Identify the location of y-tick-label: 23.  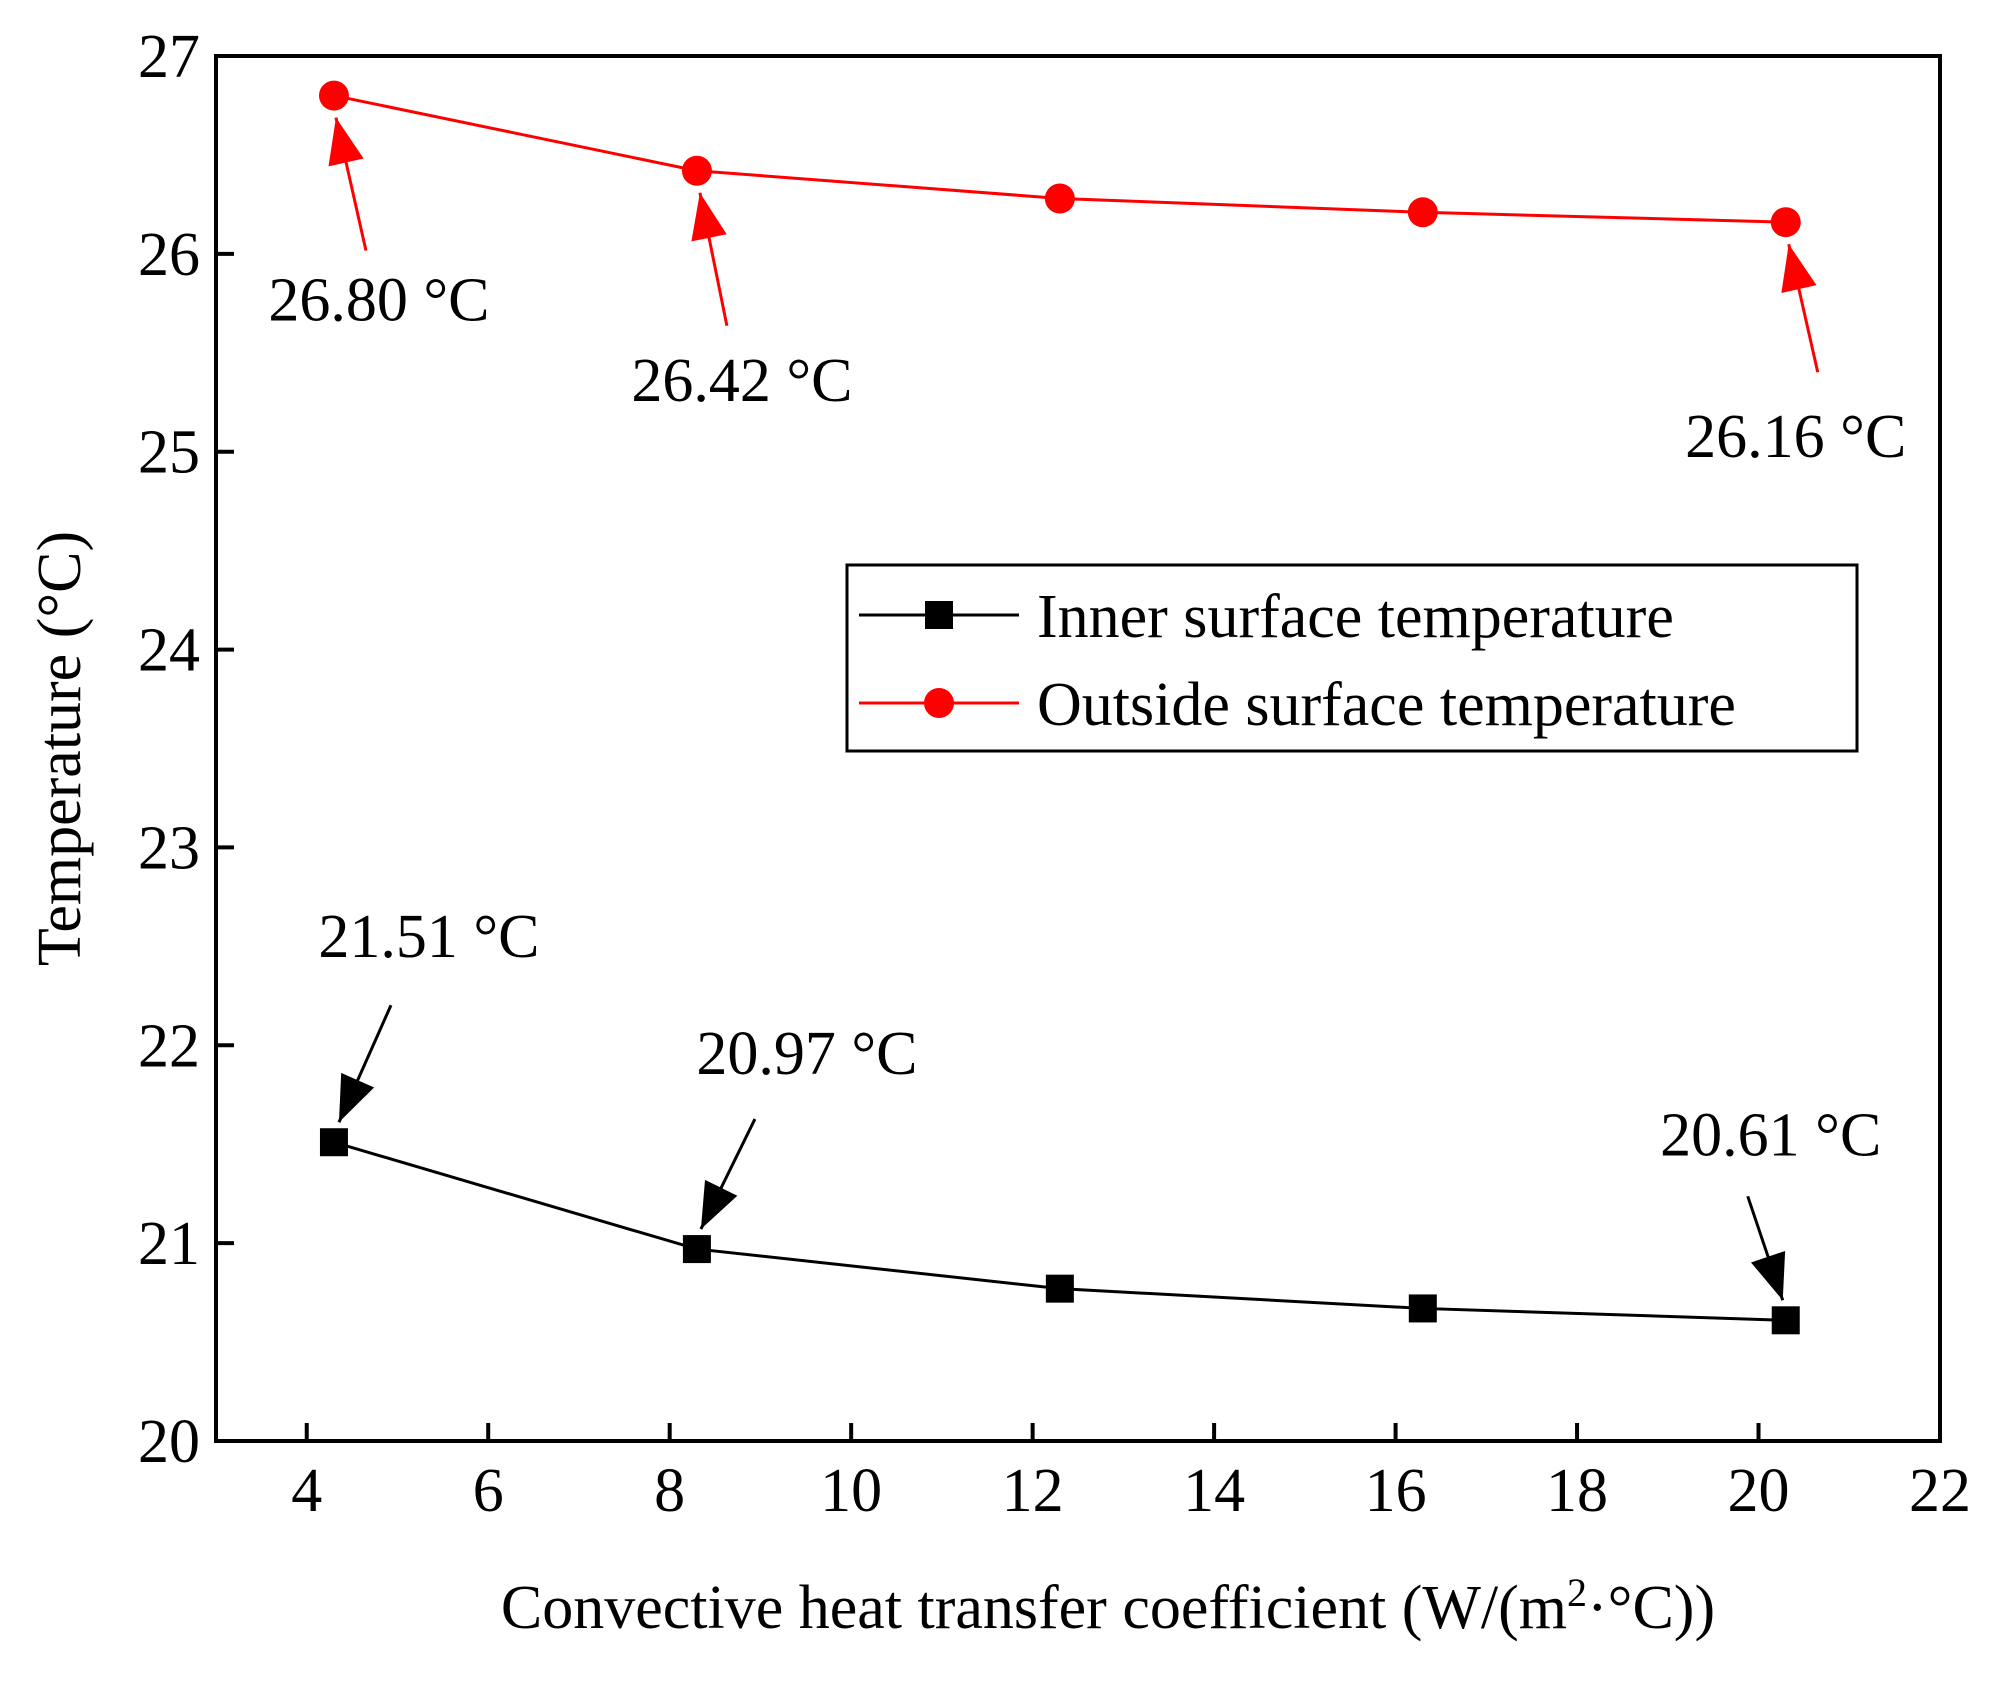
(169, 848).